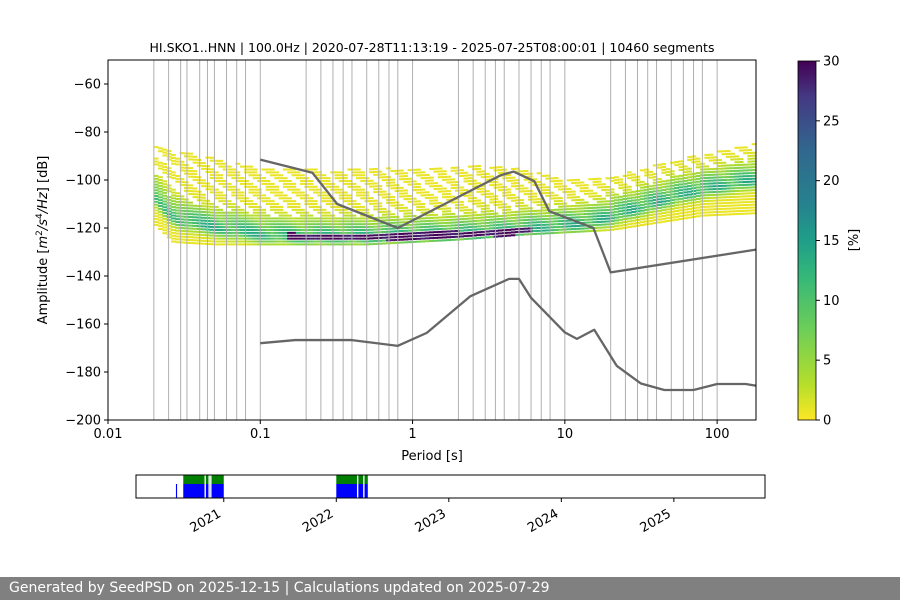 This screenshot has height=600, width=900. Describe the element at coordinates (203, 479) in the screenshot. I see `processed-bar` at that location.